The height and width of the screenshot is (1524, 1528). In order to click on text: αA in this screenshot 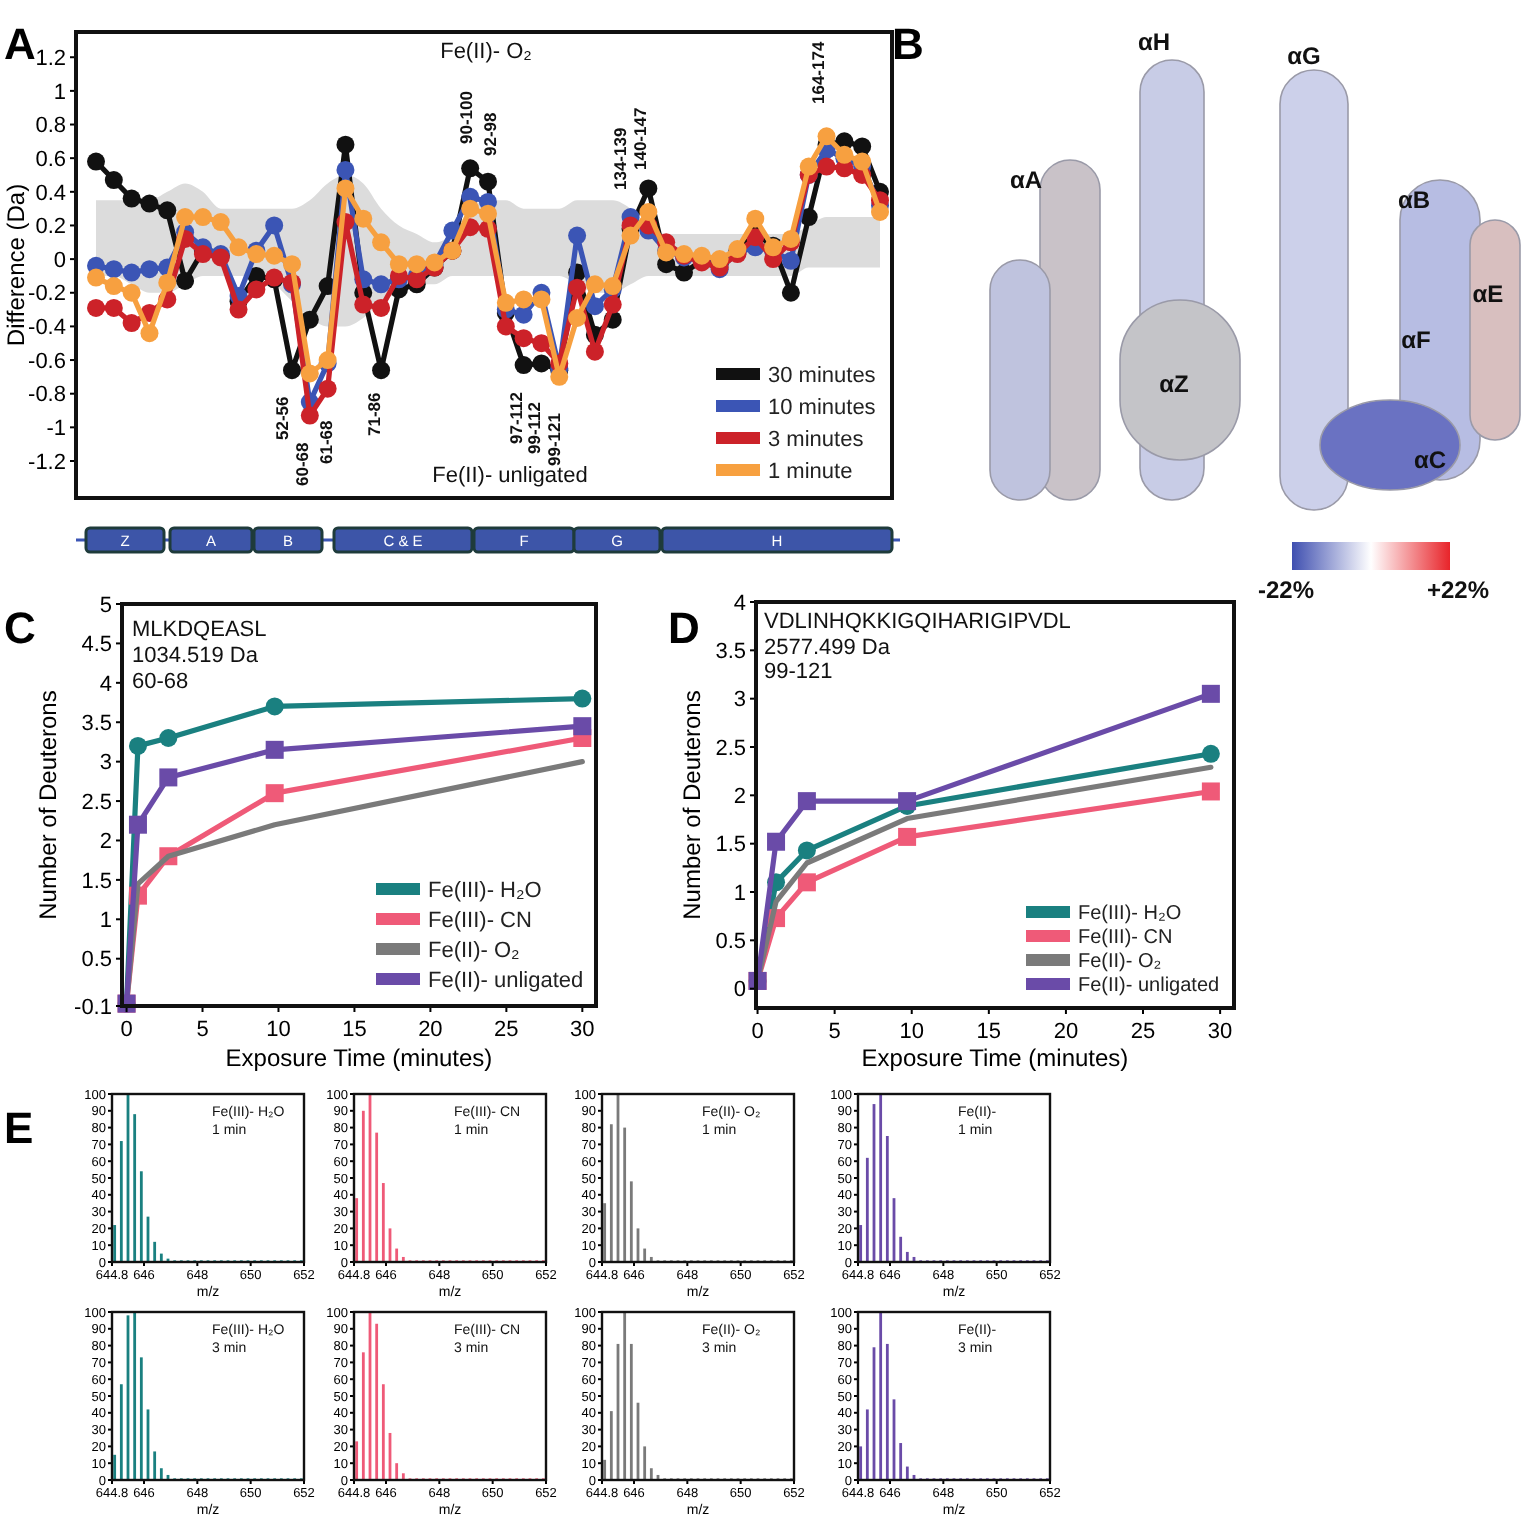, I will do `click(1026, 180)`.